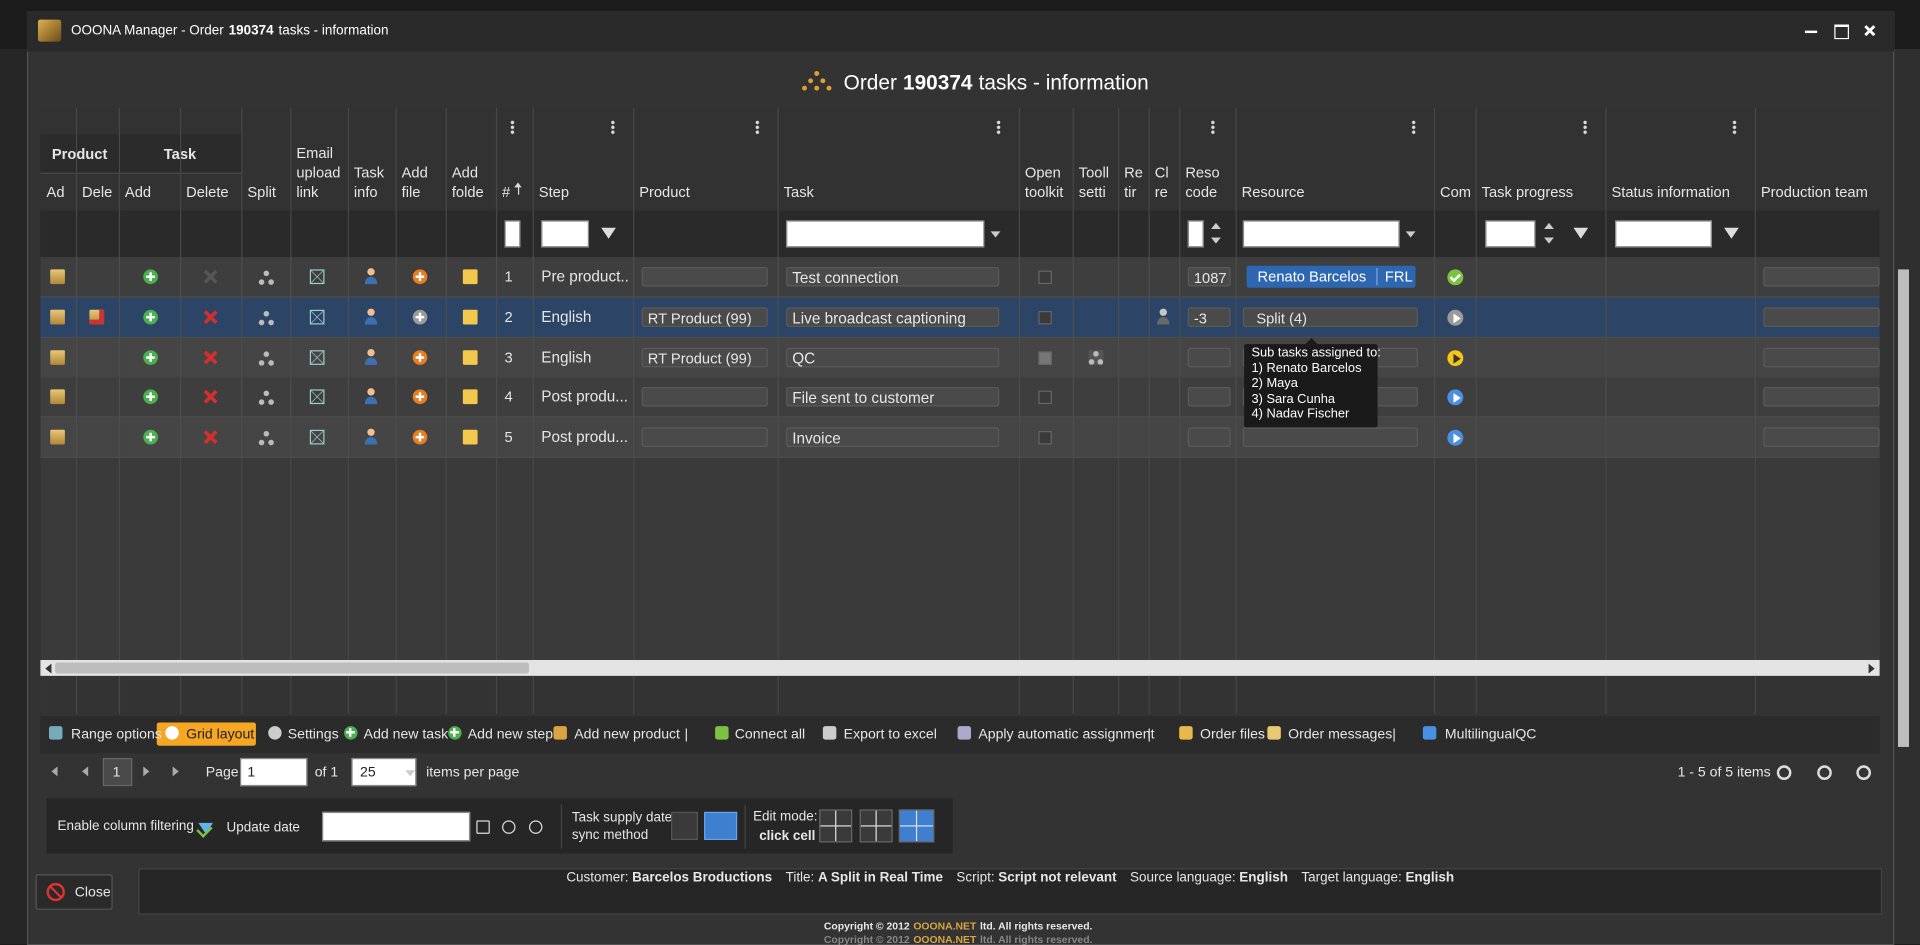 The image size is (1920, 945). Describe the element at coordinates (1161, 182) in the screenshot. I see `column-header: Cl re` at that location.